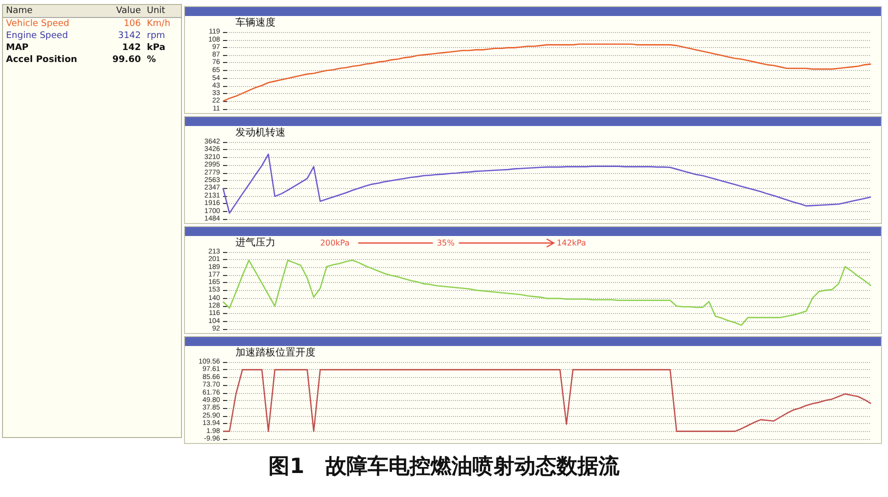 Image resolution: width=888 pixels, height=497 pixels. I want to click on text: 106, so click(132, 24).